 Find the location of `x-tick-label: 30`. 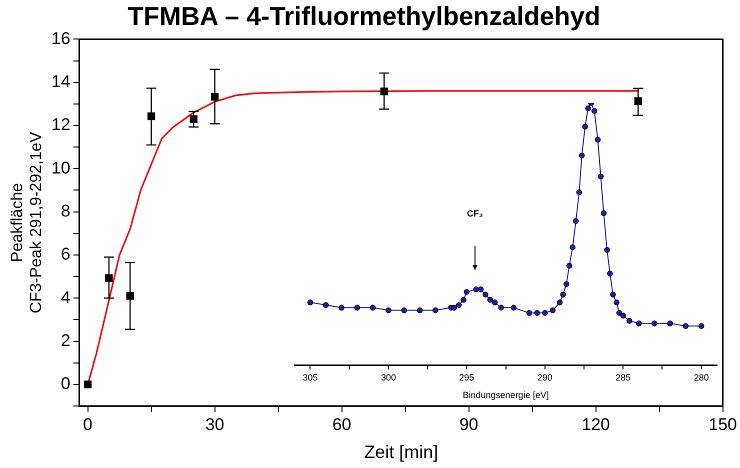

x-tick-label: 30 is located at coordinates (214, 424).